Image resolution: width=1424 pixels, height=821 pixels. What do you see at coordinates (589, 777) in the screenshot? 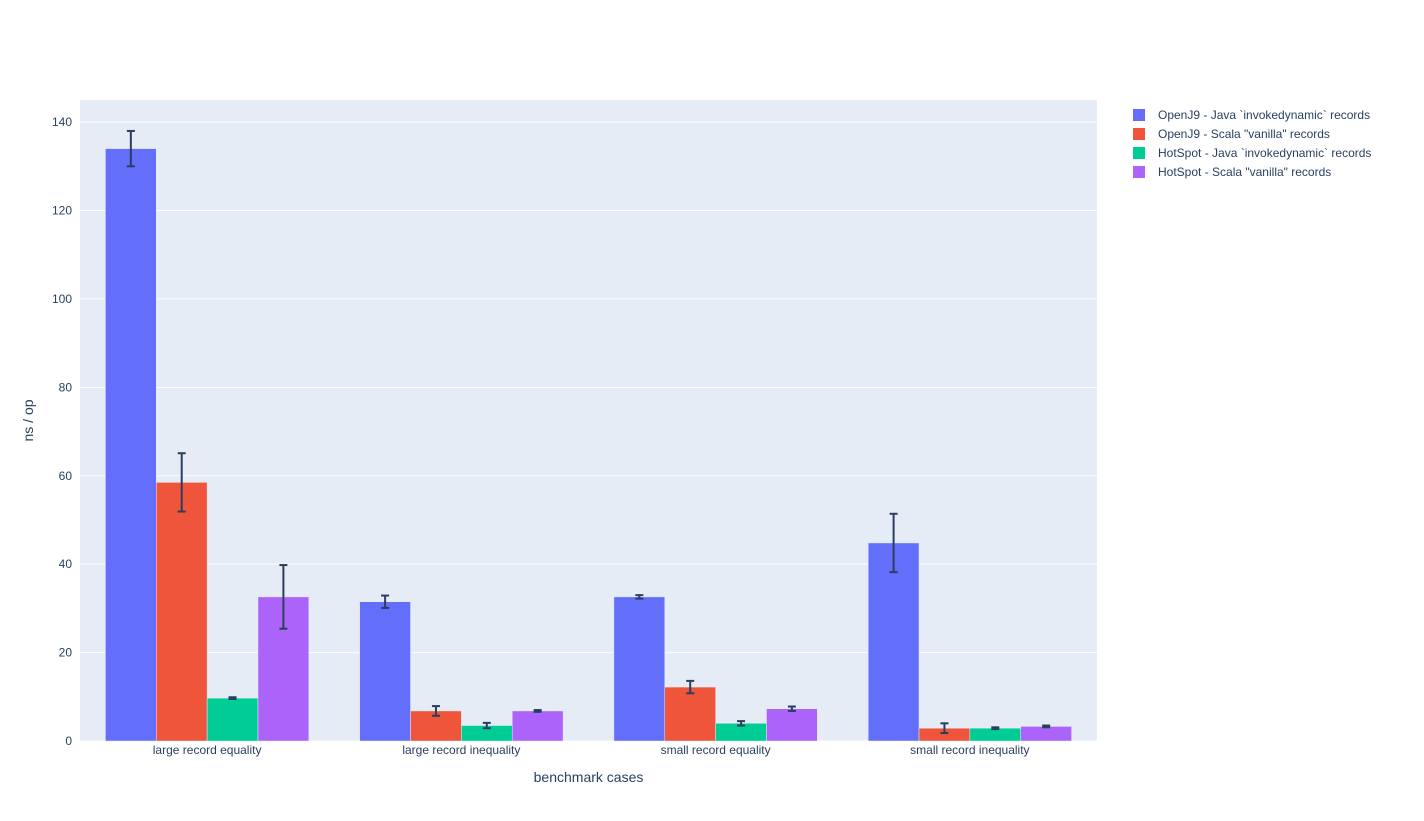
I see `x-axis-title: benchmark cases` at bounding box center [589, 777].